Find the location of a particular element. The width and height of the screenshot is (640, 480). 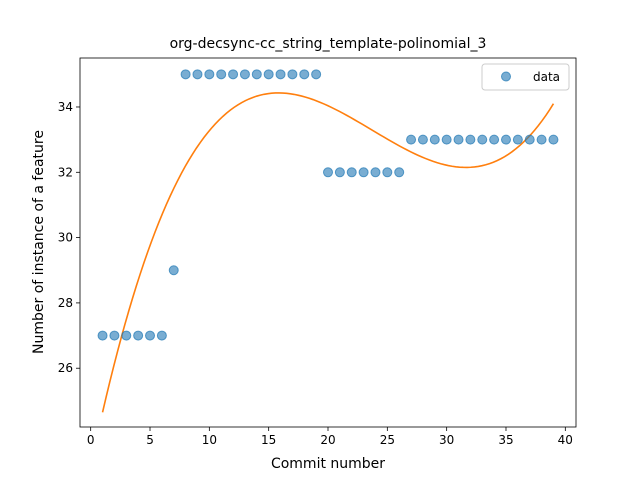

legend-box is located at coordinates (525, 77).